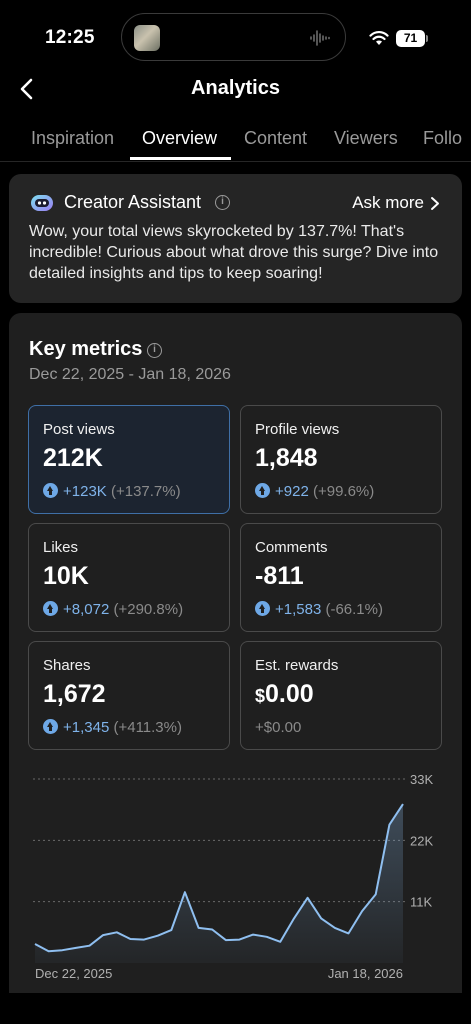  I want to click on metric-change: +1,345 (+411.3%), so click(112, 727).